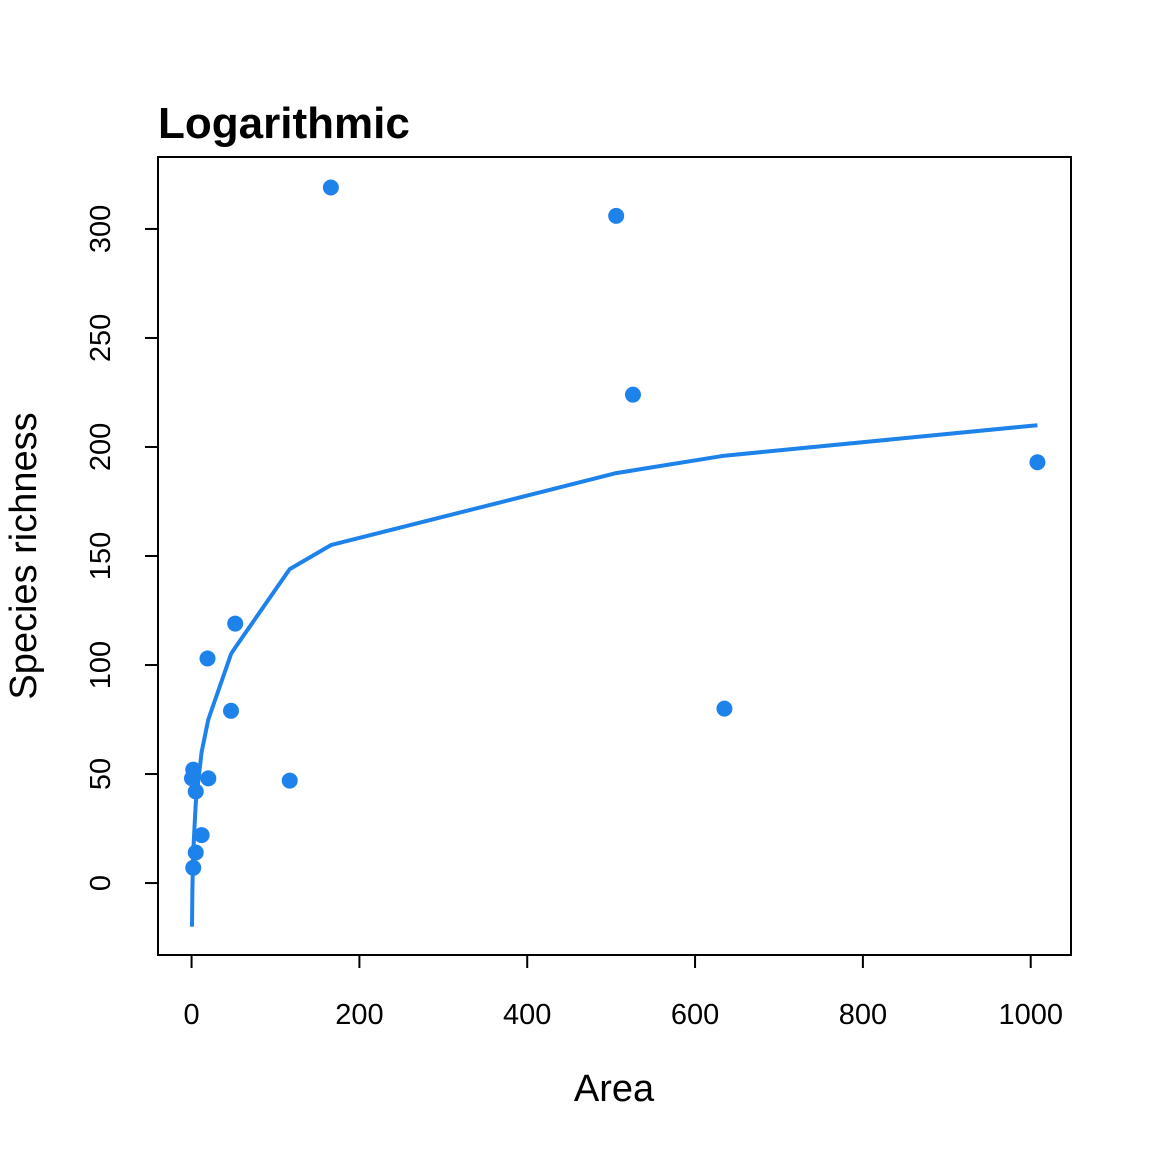 The height and width of the screenshot is (1152, 1152). What do you see at coordinates (359, 1015) in the screenshot?
I see `x-tick-label: 200` at bounding box center [359, 1015].